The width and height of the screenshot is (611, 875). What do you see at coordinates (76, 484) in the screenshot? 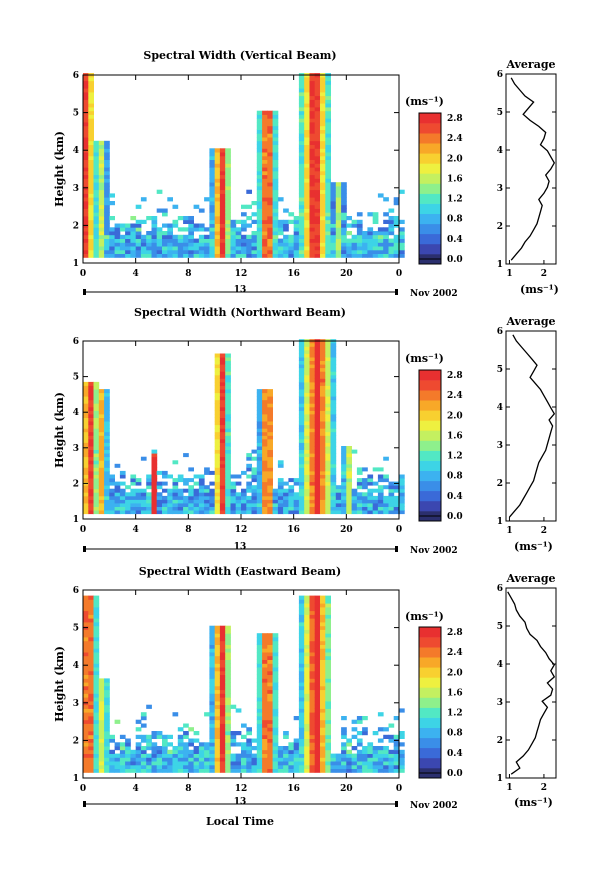
I see `y-tick-label: 2` at bounding box center [76, 484].